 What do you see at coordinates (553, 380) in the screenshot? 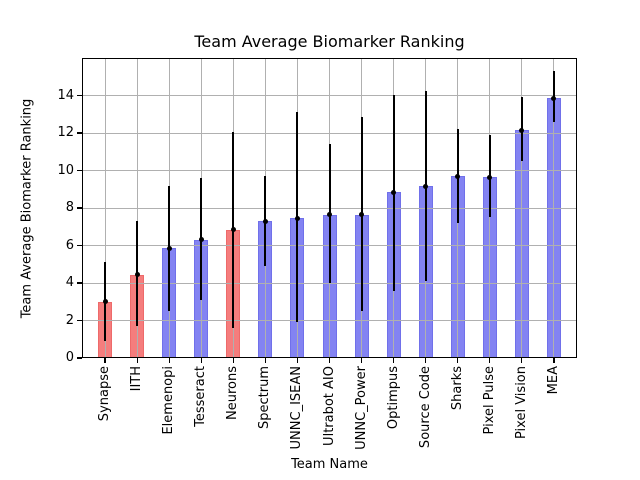
I see `x-tick-label: MEA` at bounding box center [553, 380].